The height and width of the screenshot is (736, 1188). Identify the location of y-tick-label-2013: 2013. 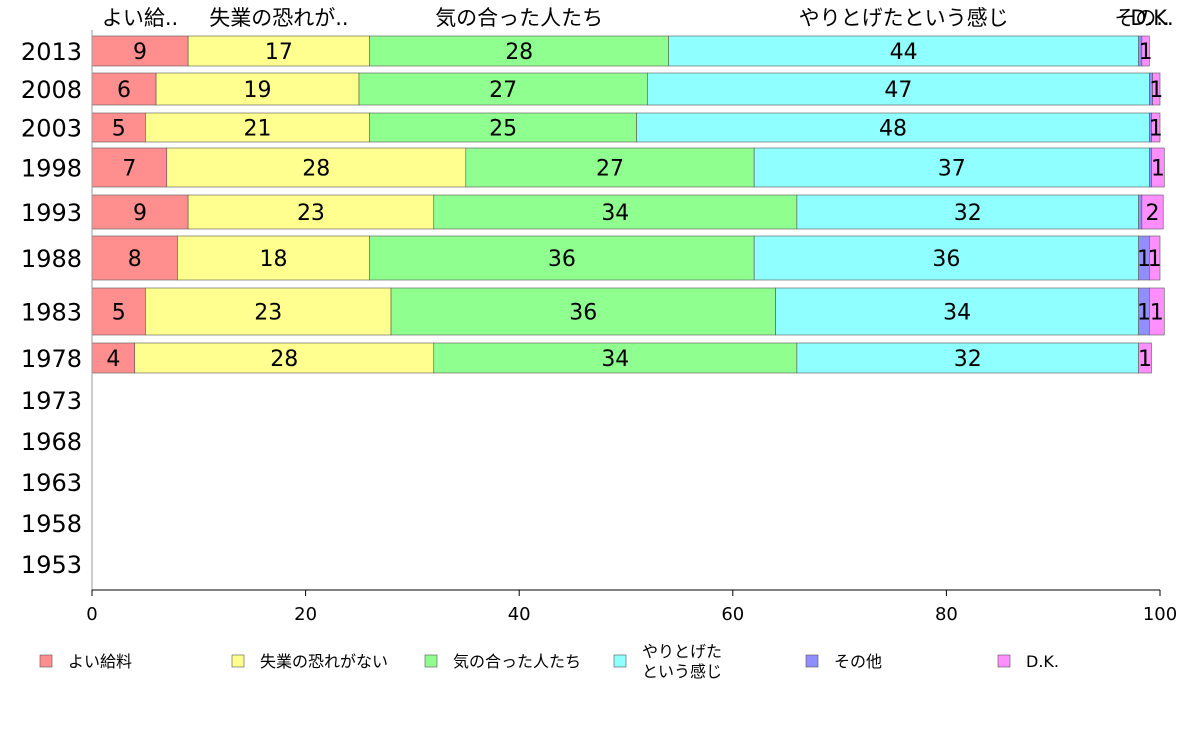
(51, 52).